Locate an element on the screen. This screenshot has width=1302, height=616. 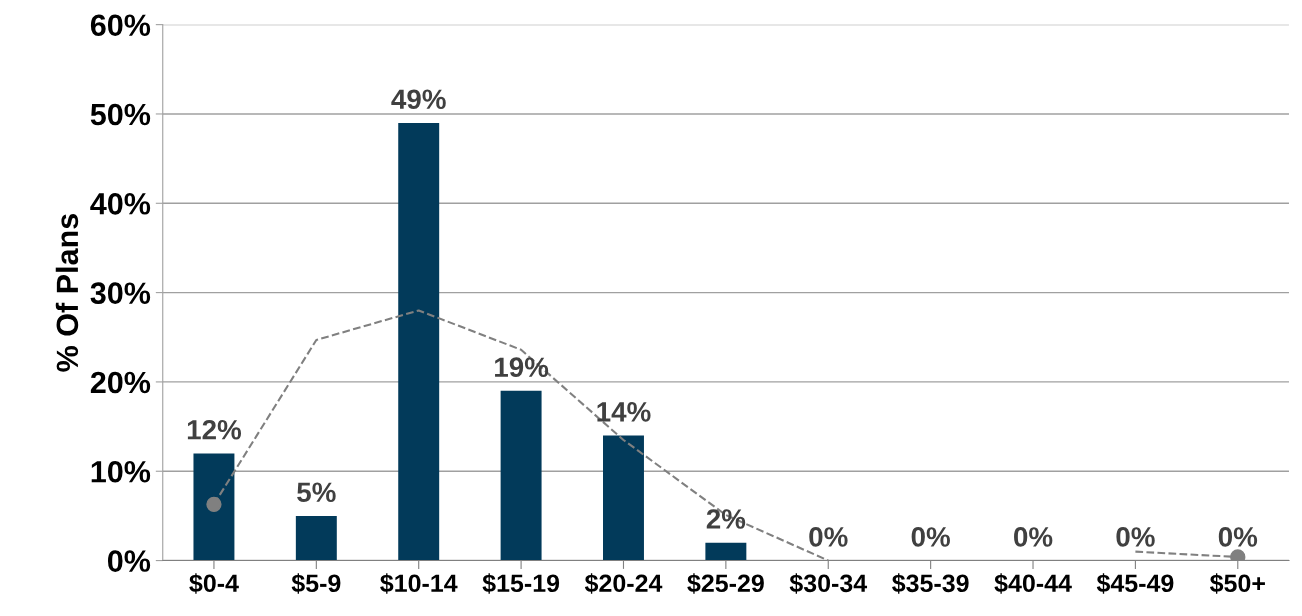
y-tick-label: 50% is located at coordinates (120, 114).